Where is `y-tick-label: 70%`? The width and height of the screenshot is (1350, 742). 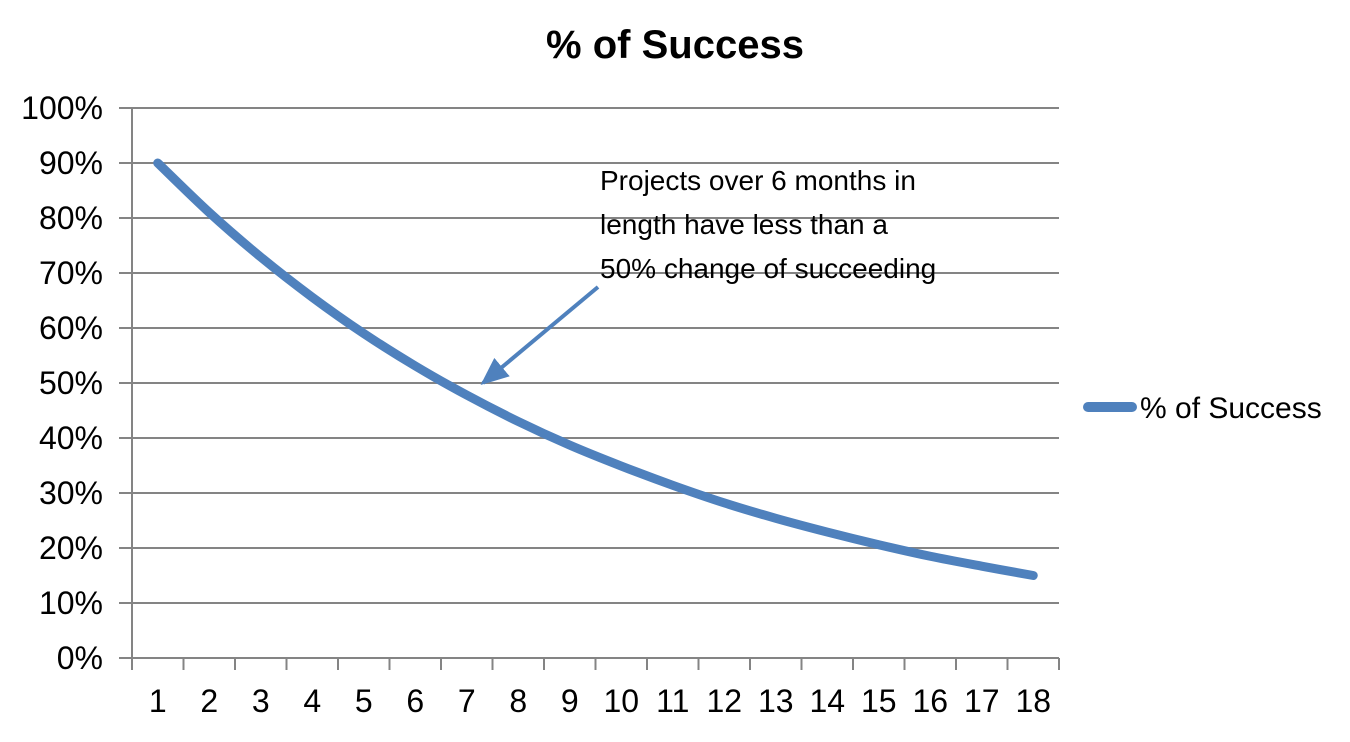 y-tick-label: 70% is located at coordinates (71, 273).